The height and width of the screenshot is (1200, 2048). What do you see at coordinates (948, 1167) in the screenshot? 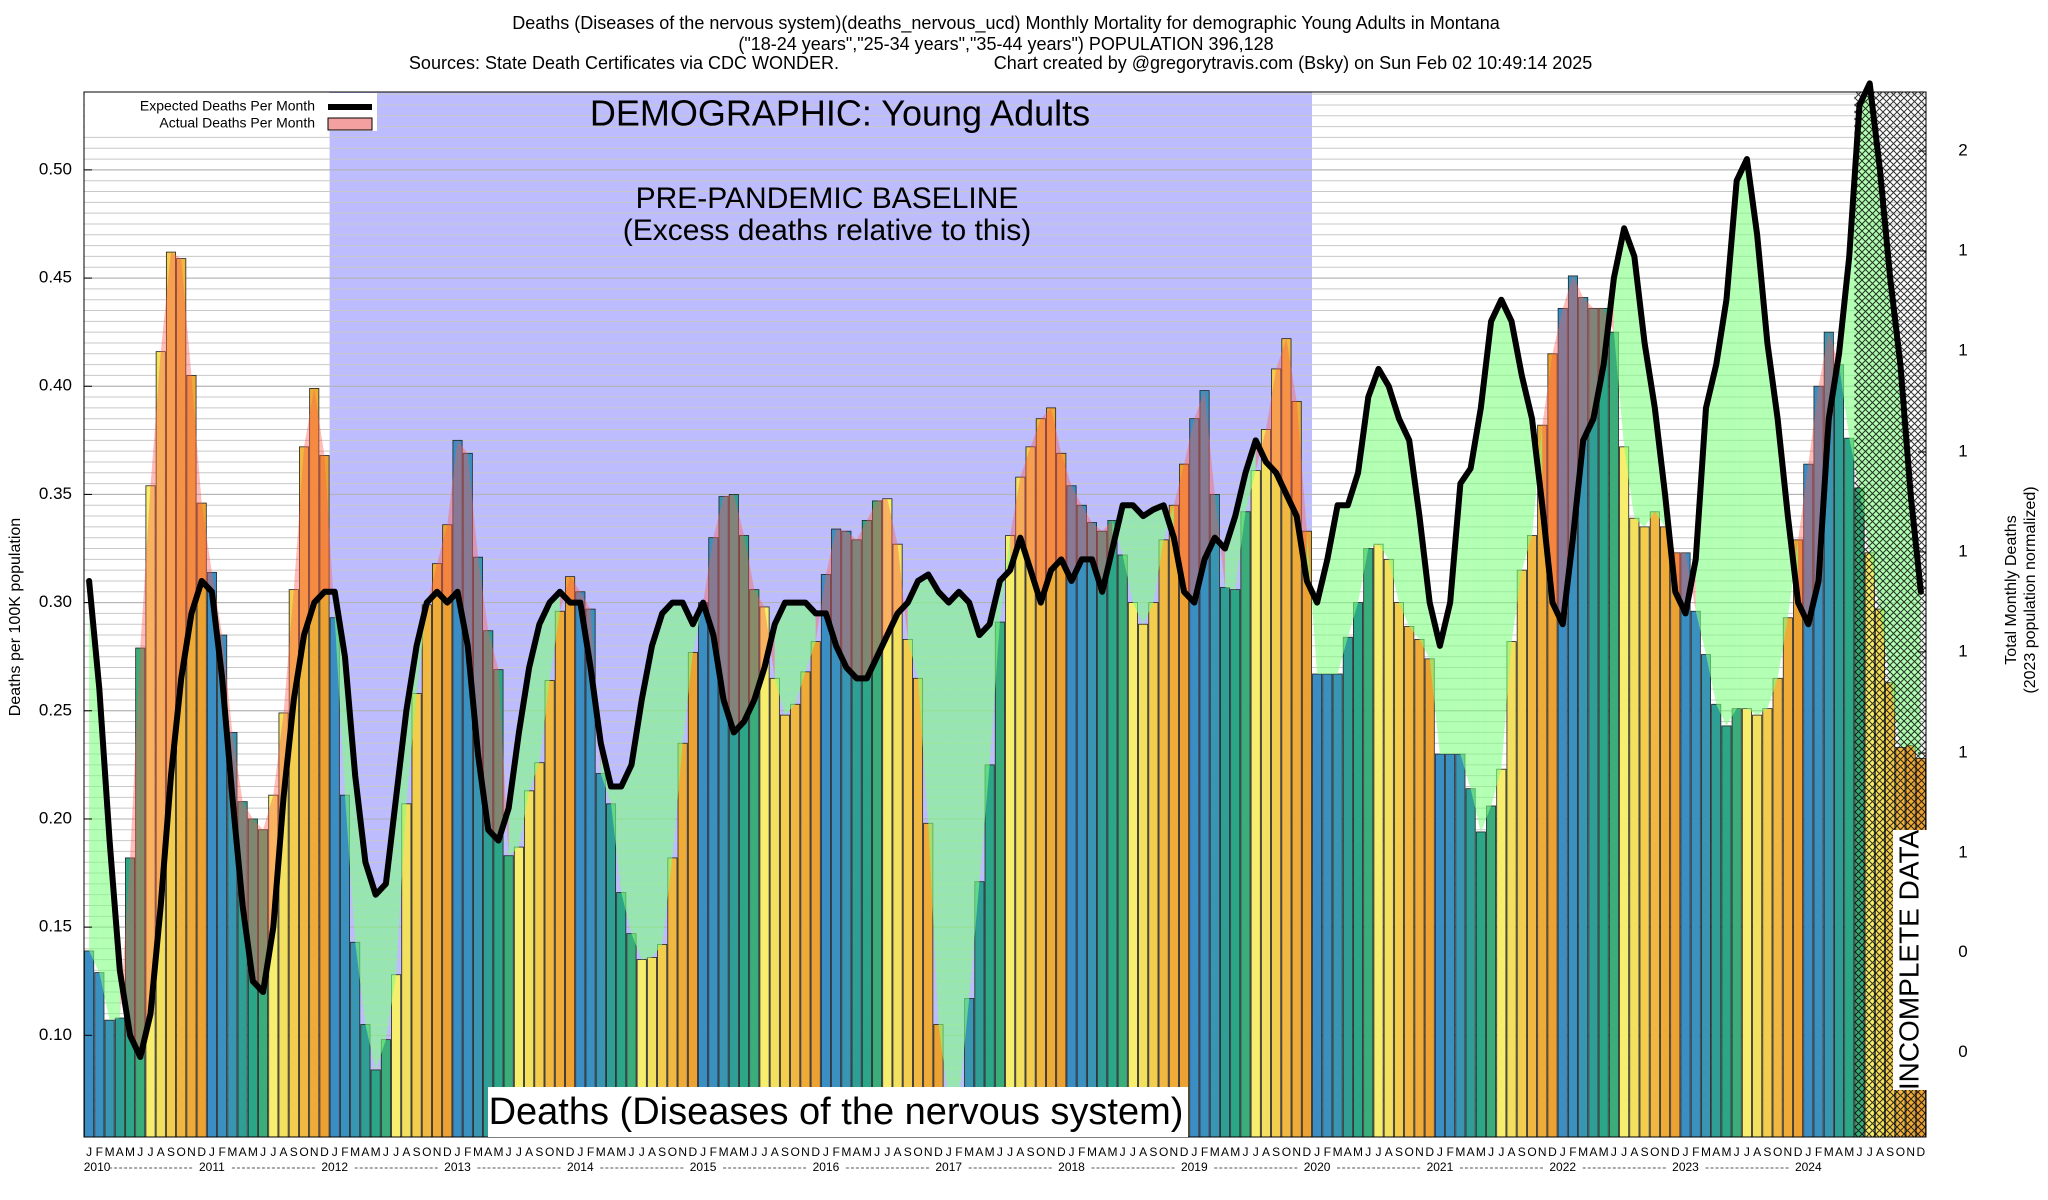
I see `year-label: 2017` at bounding box center [948, 1167].